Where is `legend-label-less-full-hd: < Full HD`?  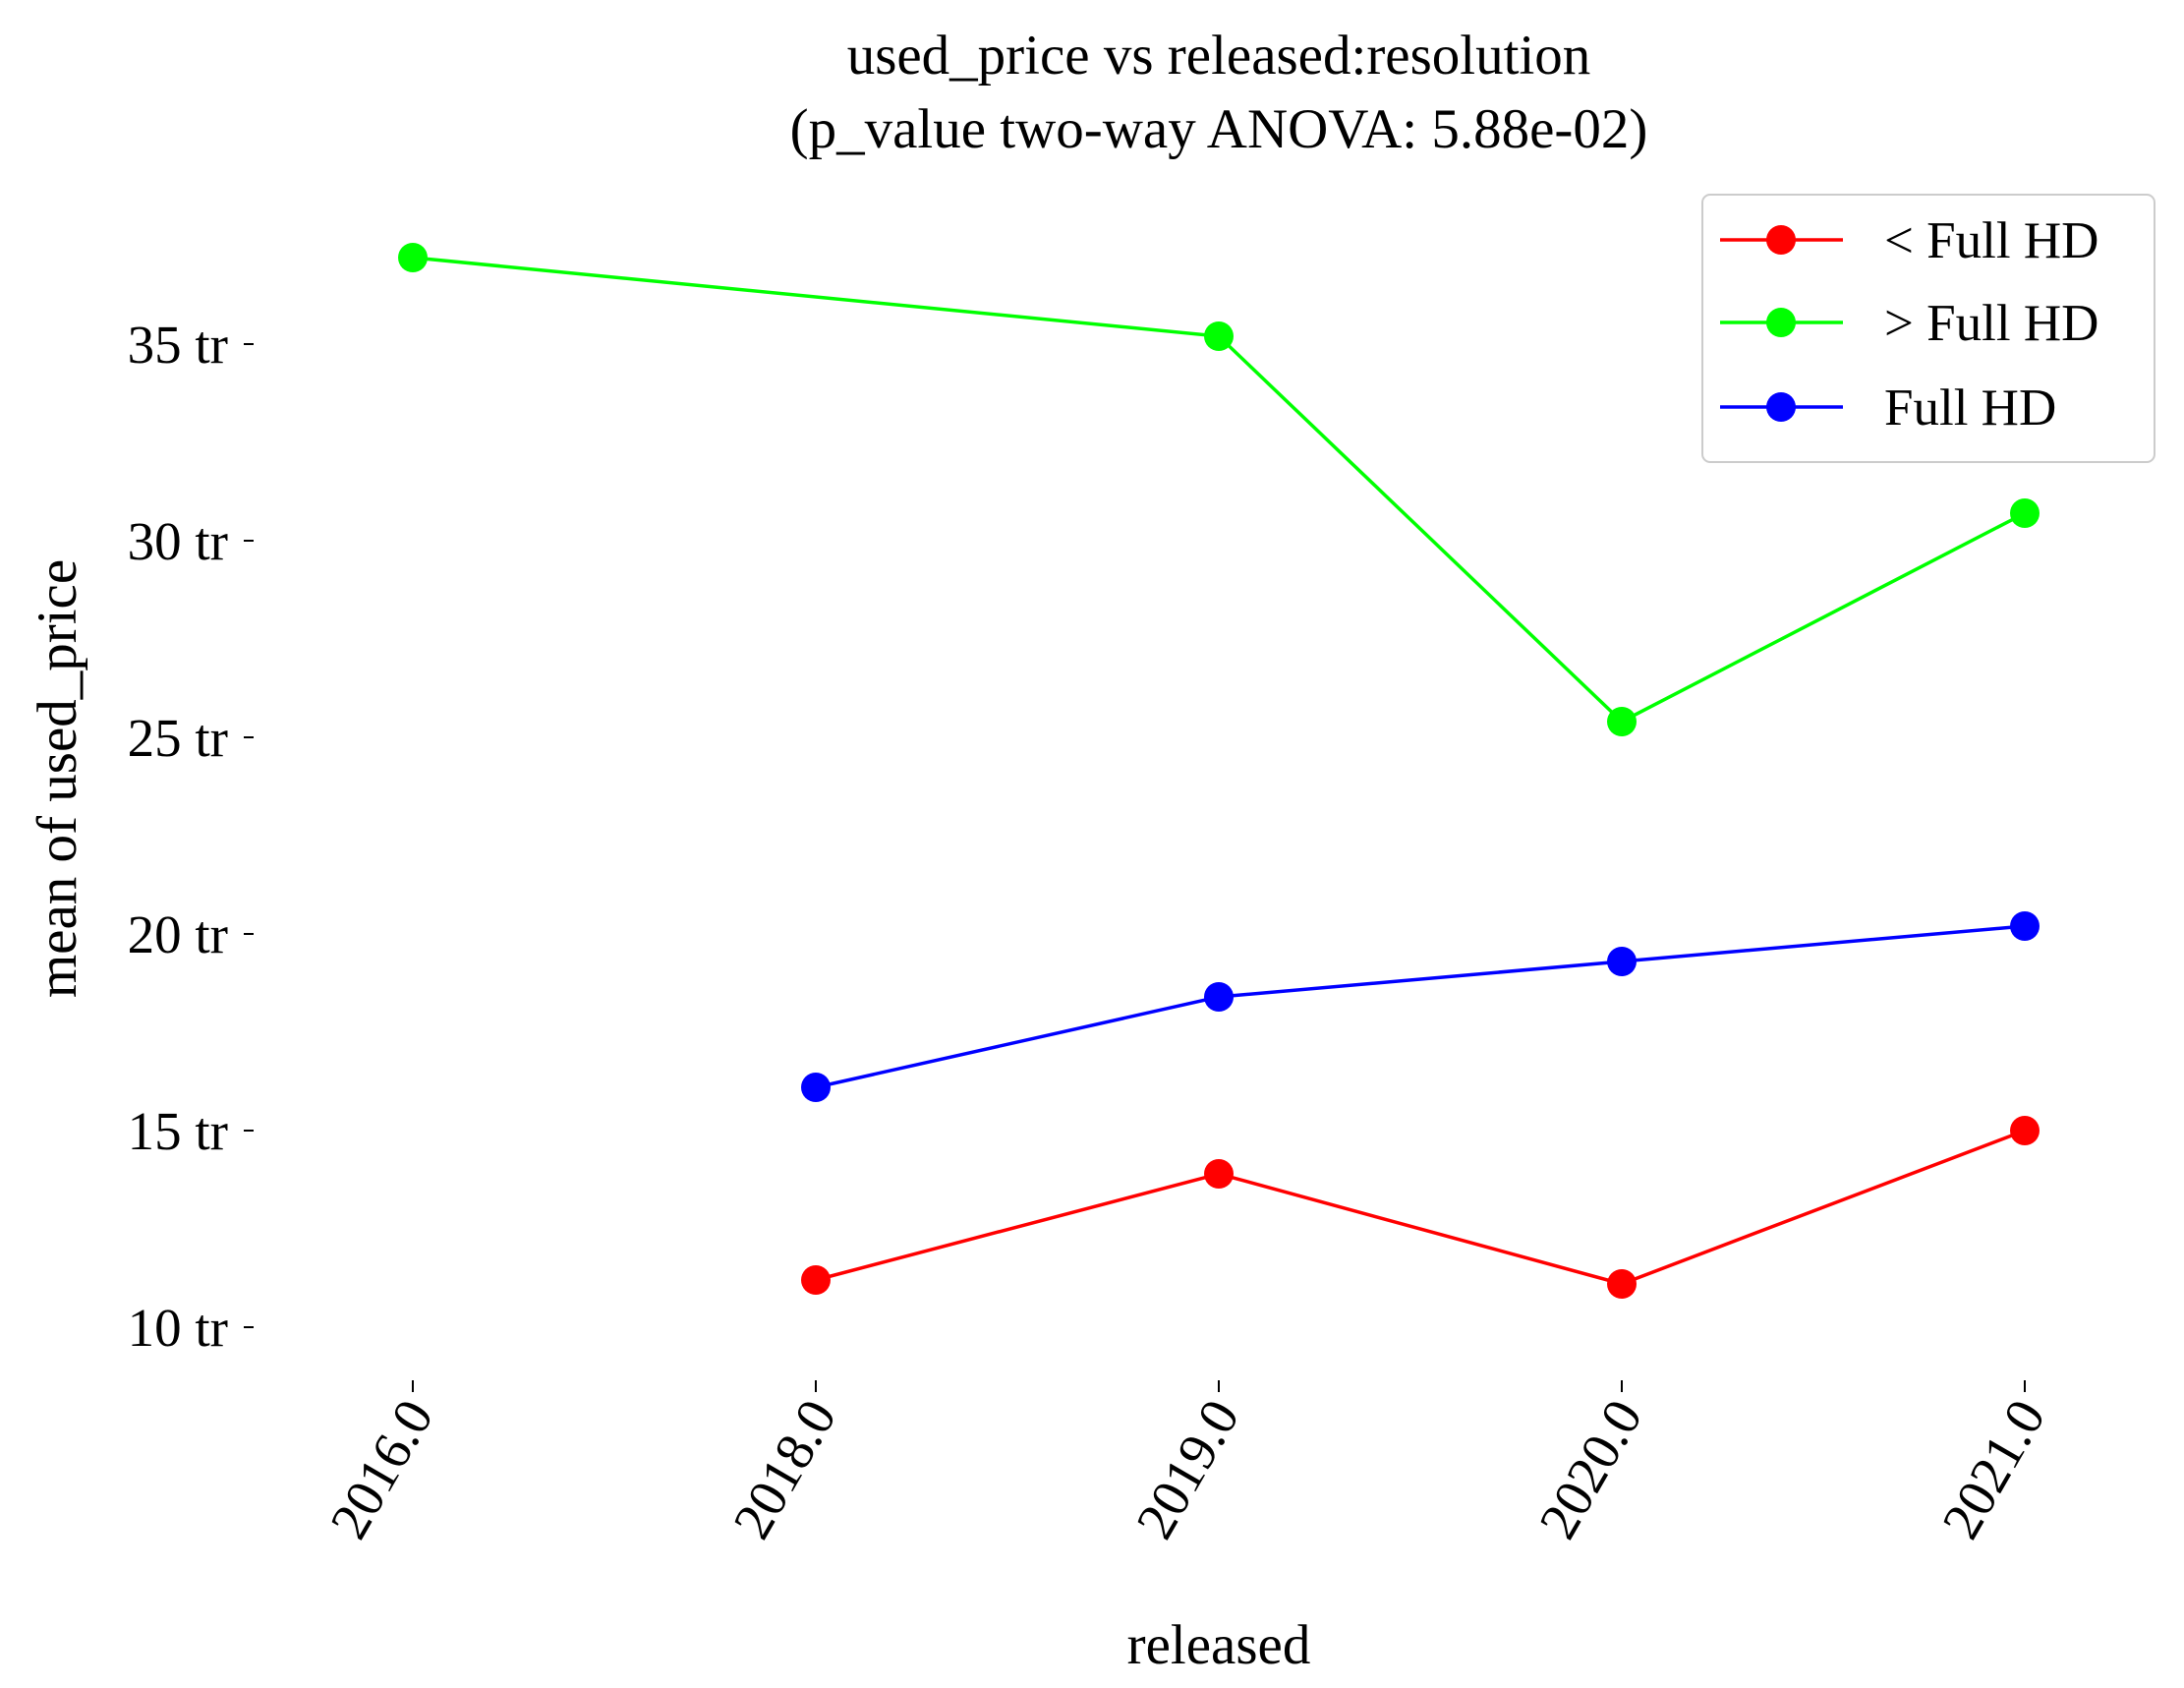 legend-label-less-full-hd: < Full HD is located at coordinates (1991, 240).